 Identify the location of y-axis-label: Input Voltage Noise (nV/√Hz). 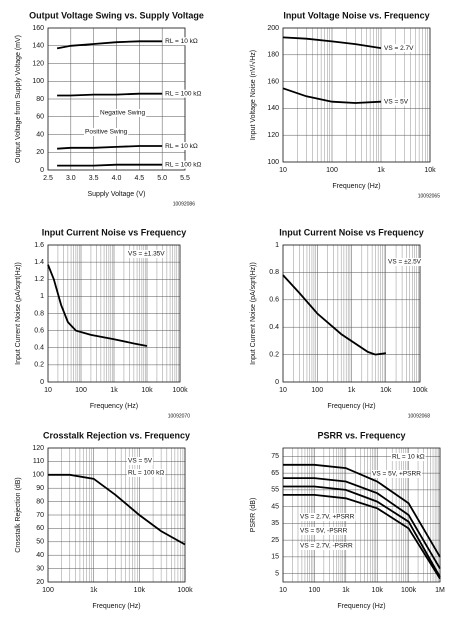
(253, 95).